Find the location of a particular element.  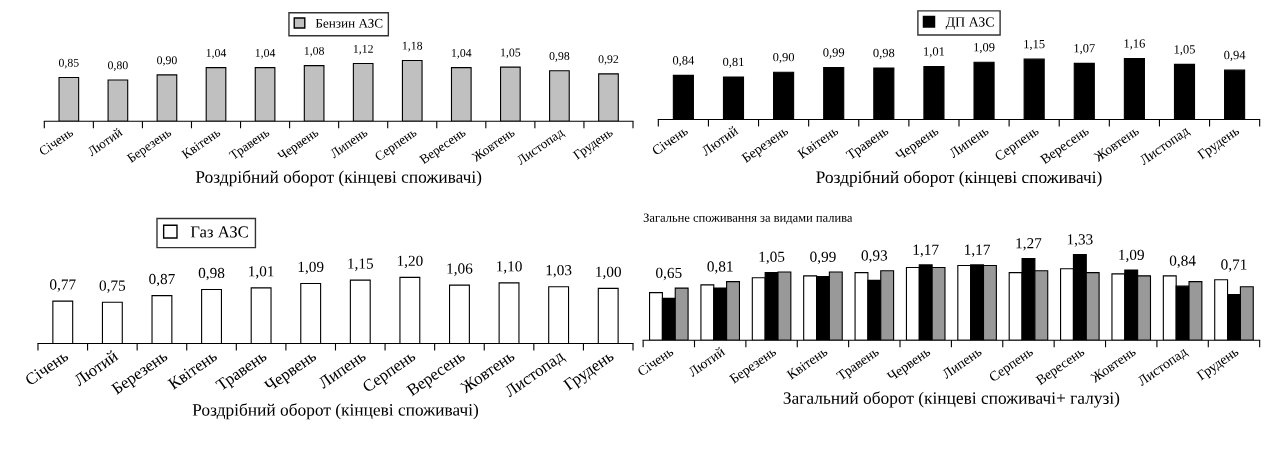

data-label: 1,06 is located at coordinates (460, 269).